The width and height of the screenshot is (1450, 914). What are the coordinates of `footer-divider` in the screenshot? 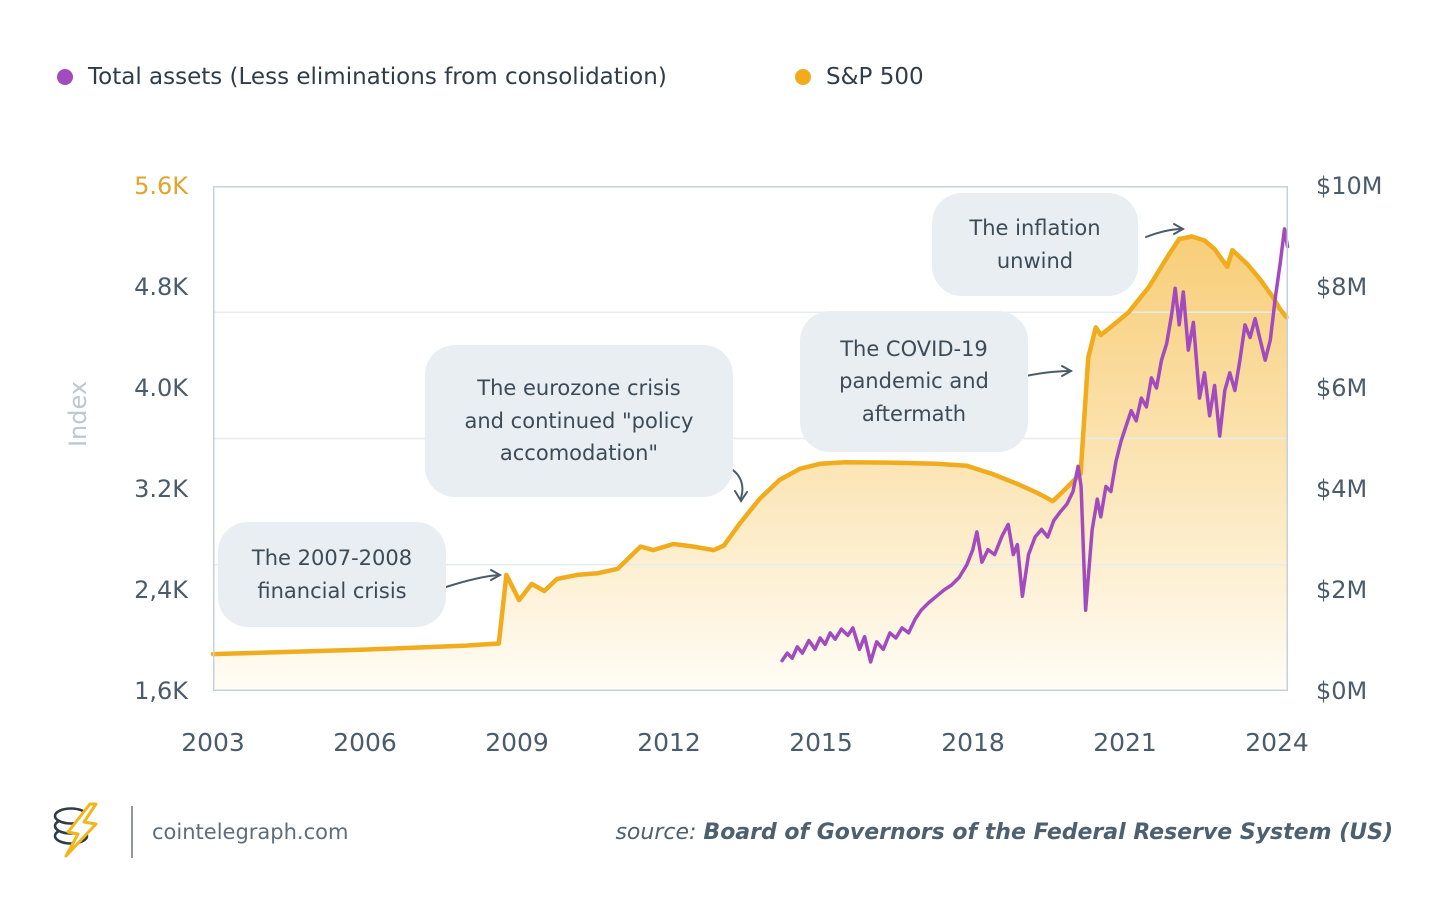 It's located at (132, 832).